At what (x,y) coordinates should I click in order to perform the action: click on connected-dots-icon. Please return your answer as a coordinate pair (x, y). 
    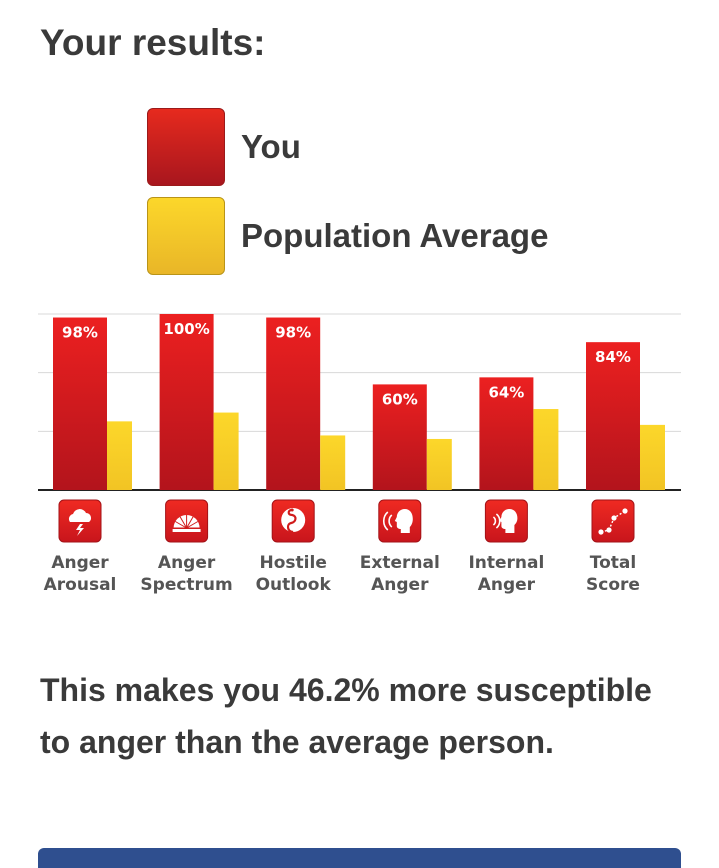
    Looking at the image, I should click on (613, 521).